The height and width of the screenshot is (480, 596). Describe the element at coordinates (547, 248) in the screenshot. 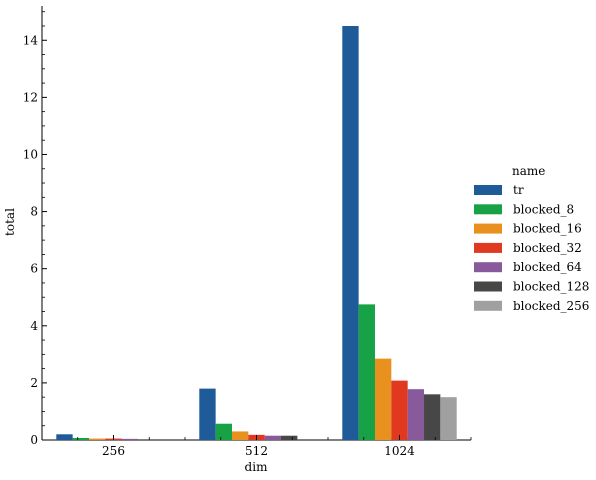

I see `legend-label-blocked_32: blocked_32` at that location.